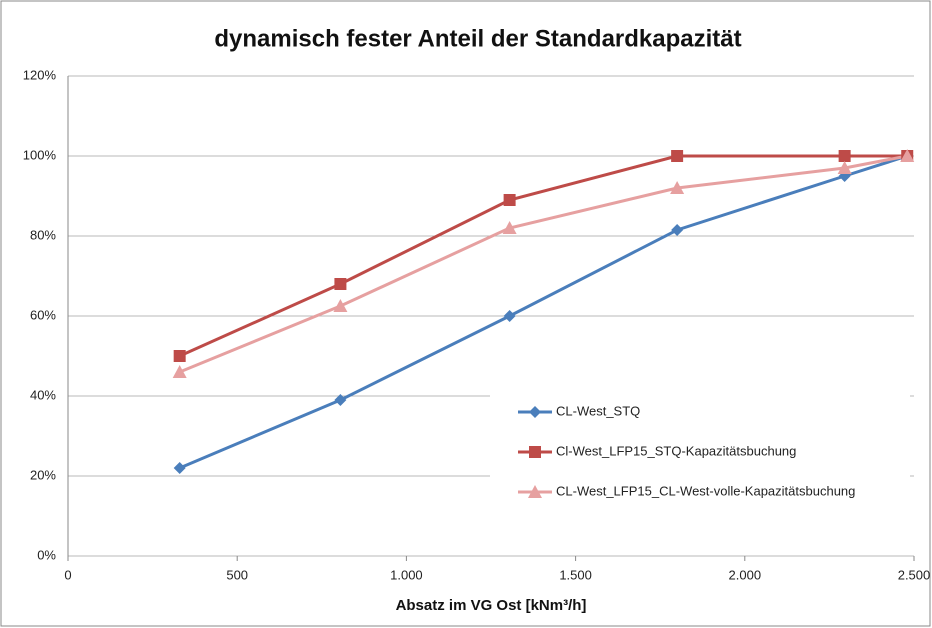  I want to click on x-axis-title: Absatz im VG Ost [kNm³/h], so click(491, 605).